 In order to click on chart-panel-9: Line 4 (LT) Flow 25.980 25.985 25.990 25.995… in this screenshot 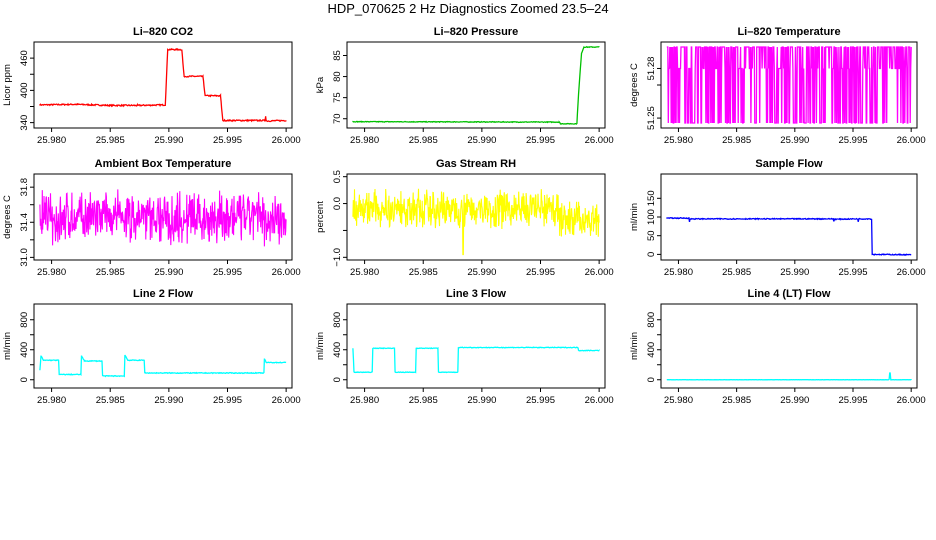, I will do `click(777, 347)`.